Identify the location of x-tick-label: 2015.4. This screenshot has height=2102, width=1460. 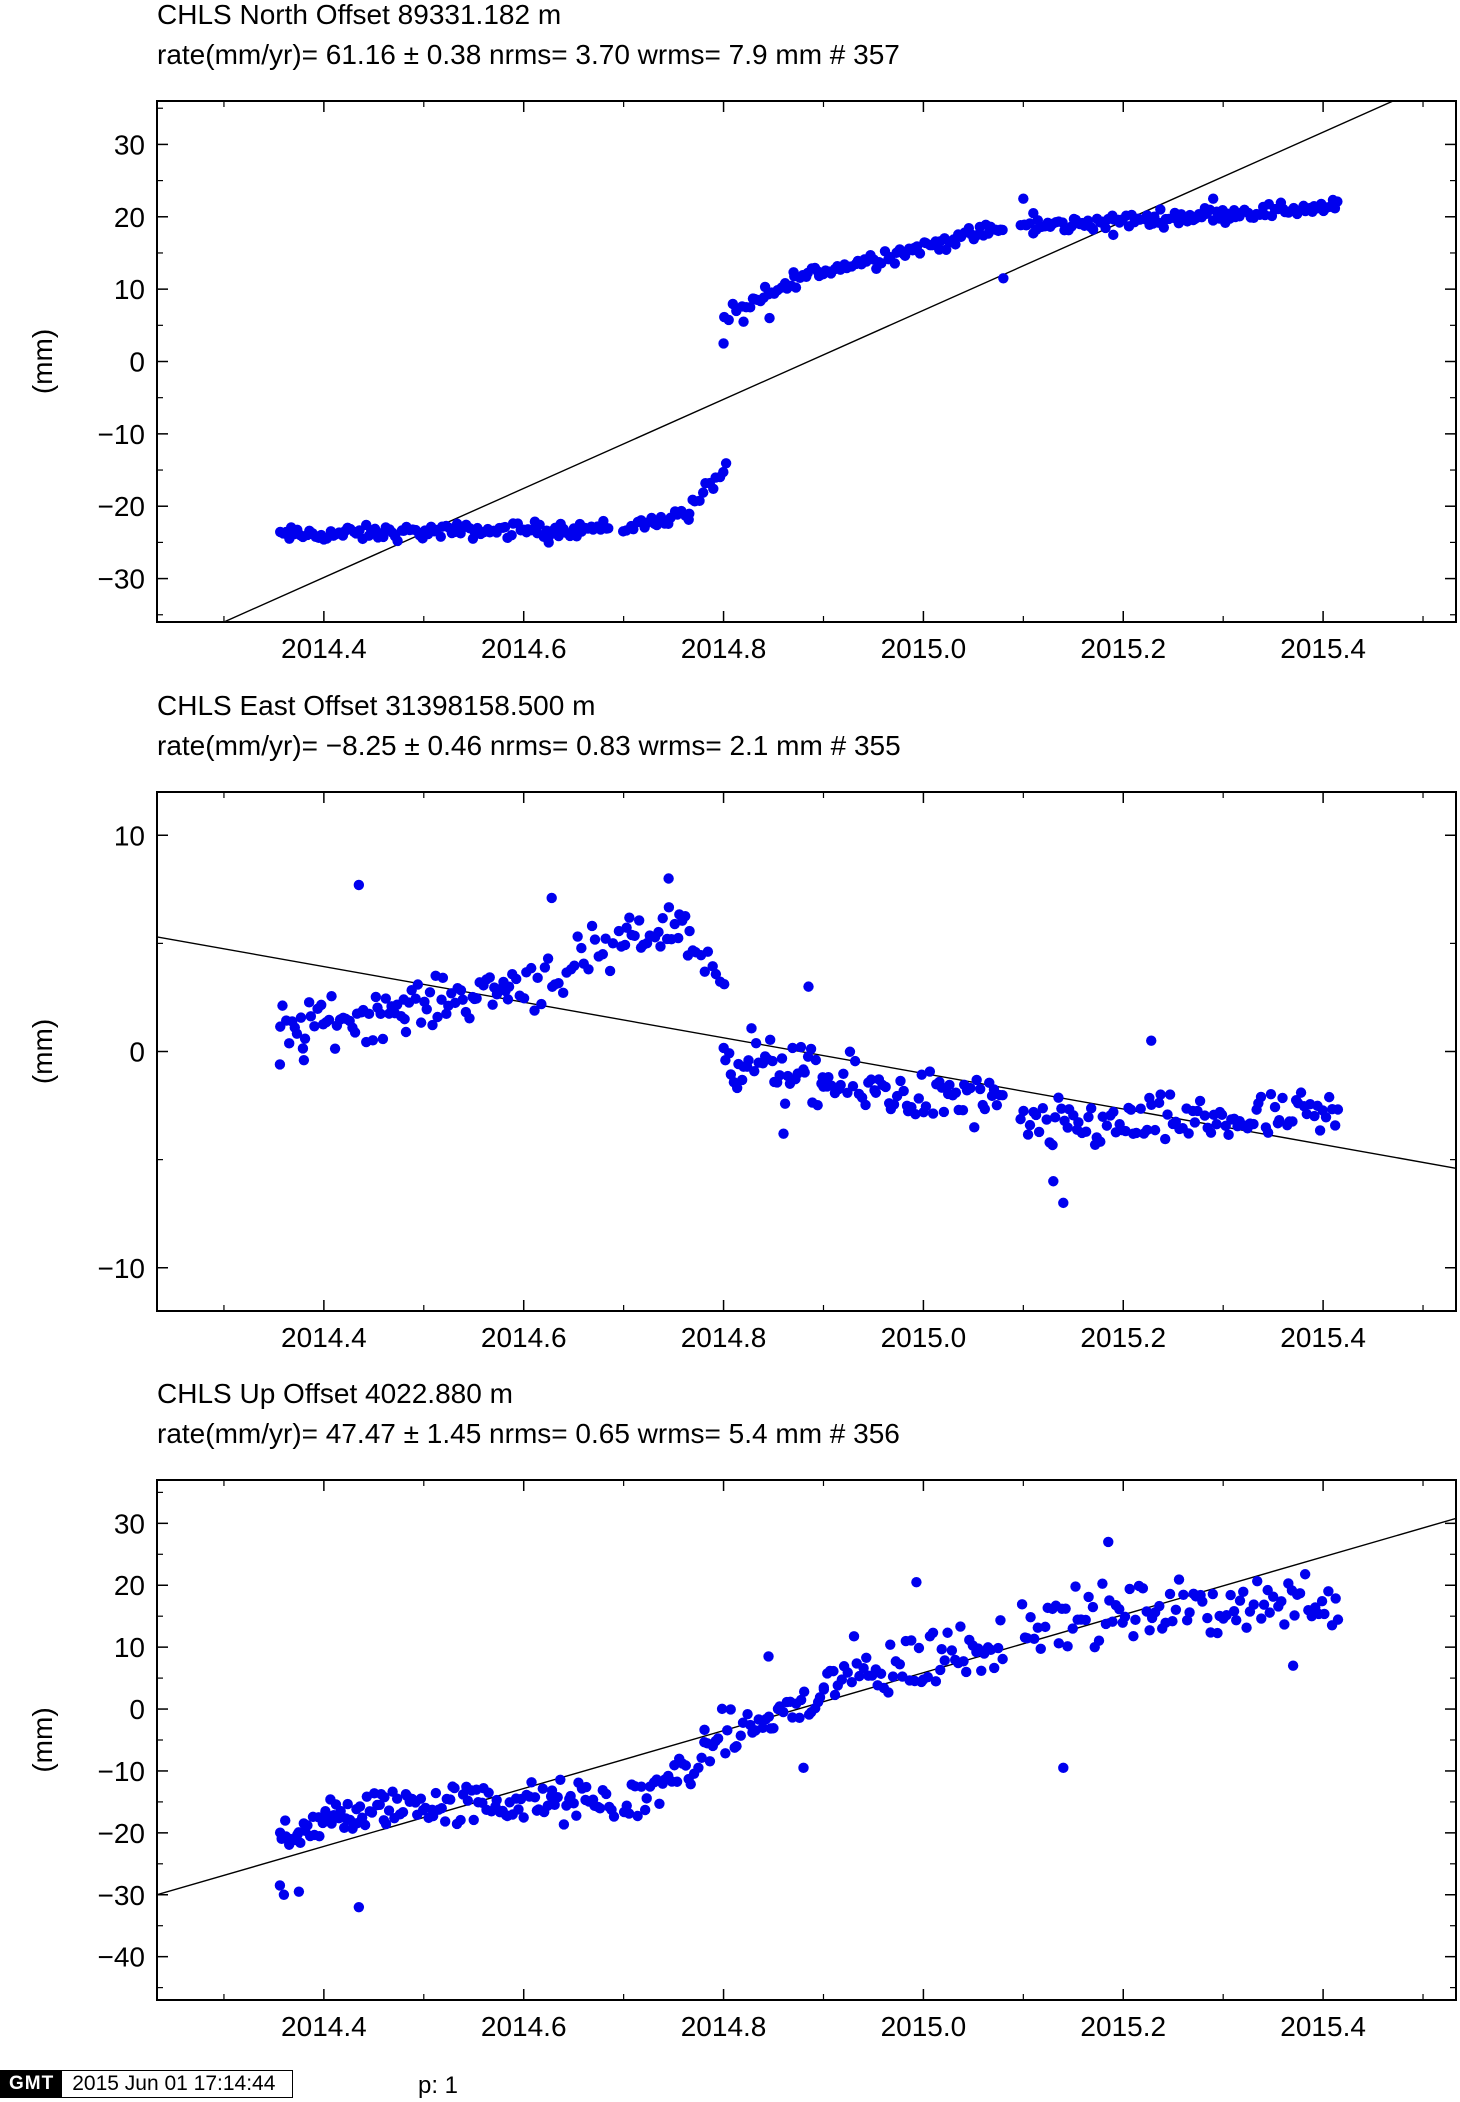
(1323, 648).